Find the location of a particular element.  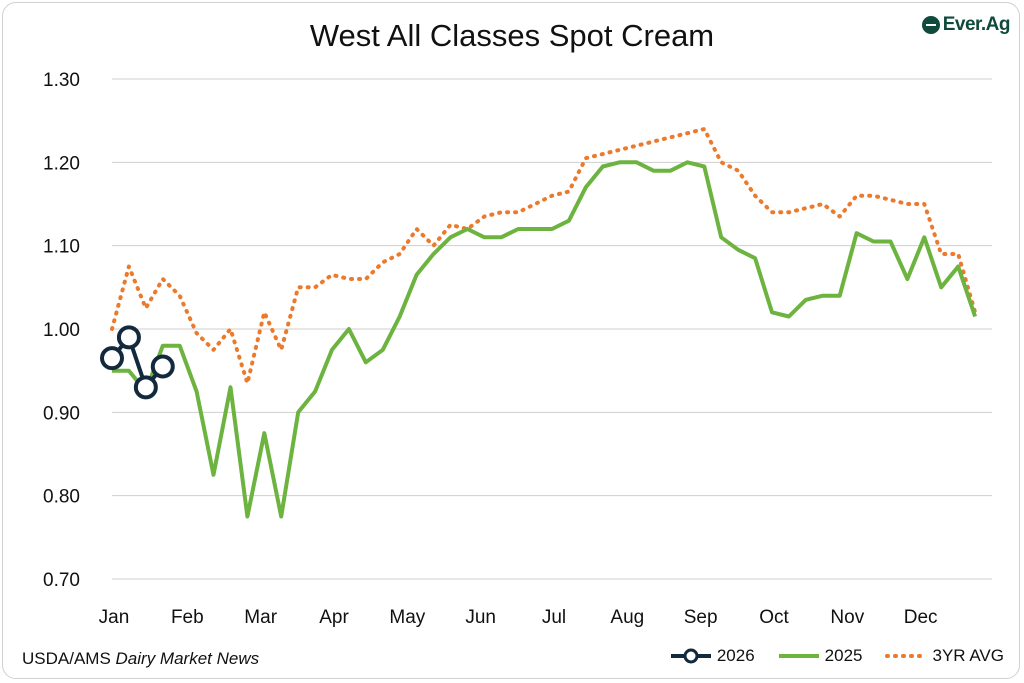

chart-legend: 2026 2025 3YR AVG is located at coordinates (825, 656).